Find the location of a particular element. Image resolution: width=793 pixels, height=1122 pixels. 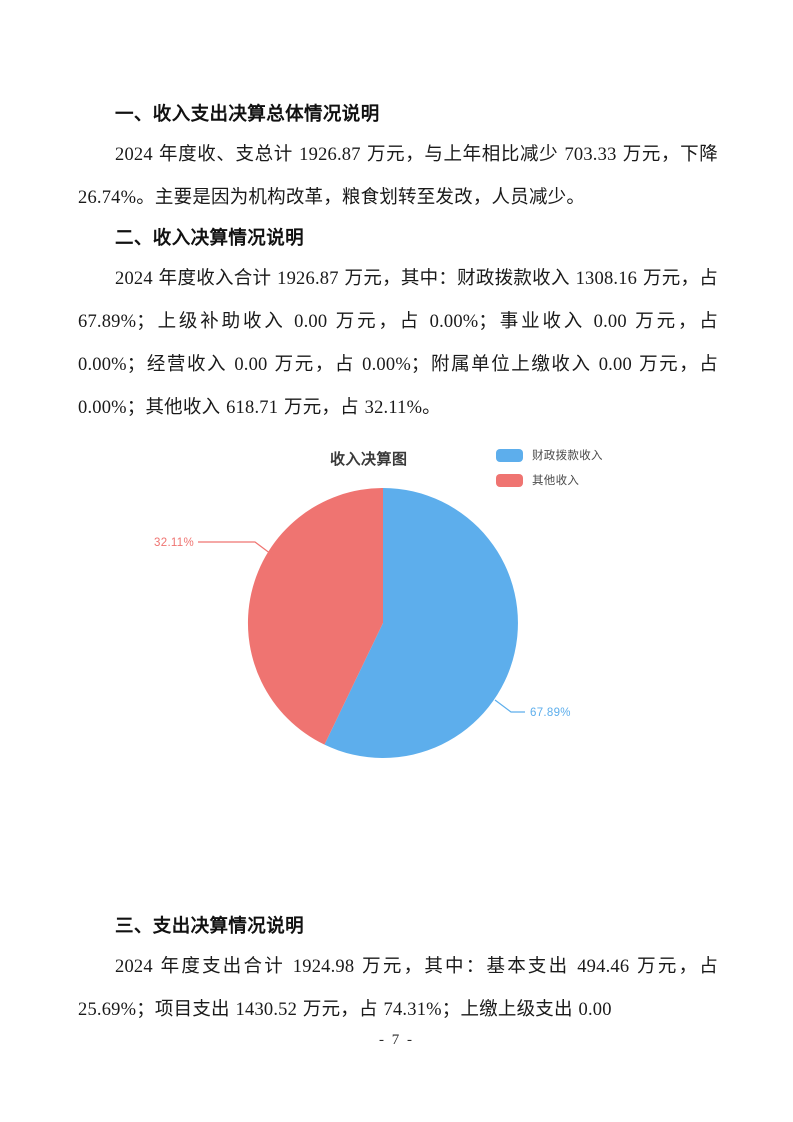

section-heading-overall: 一、收入支出决算总体情况说明 is located at coordinates (247, 115).